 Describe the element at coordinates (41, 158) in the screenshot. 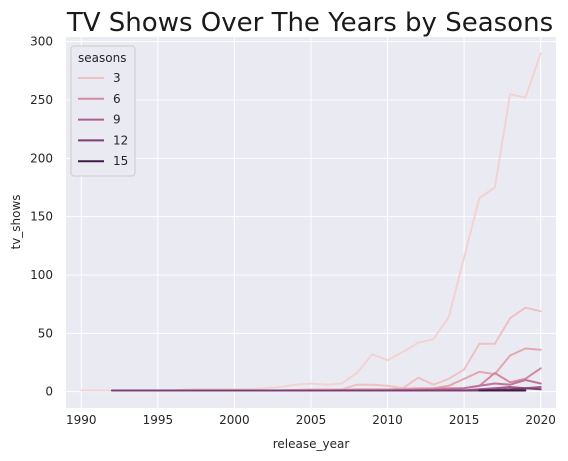

I see `y-tick-label: 200` at that location.